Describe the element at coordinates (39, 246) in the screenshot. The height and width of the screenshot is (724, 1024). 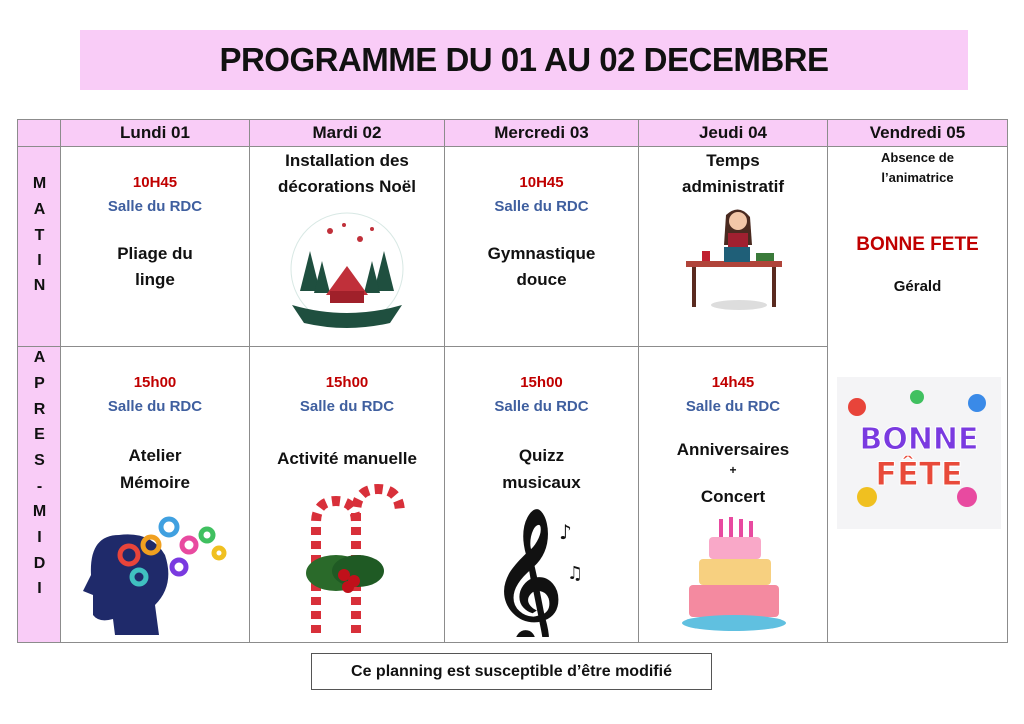
I see `row-label-matin: M A T I N` at that location.